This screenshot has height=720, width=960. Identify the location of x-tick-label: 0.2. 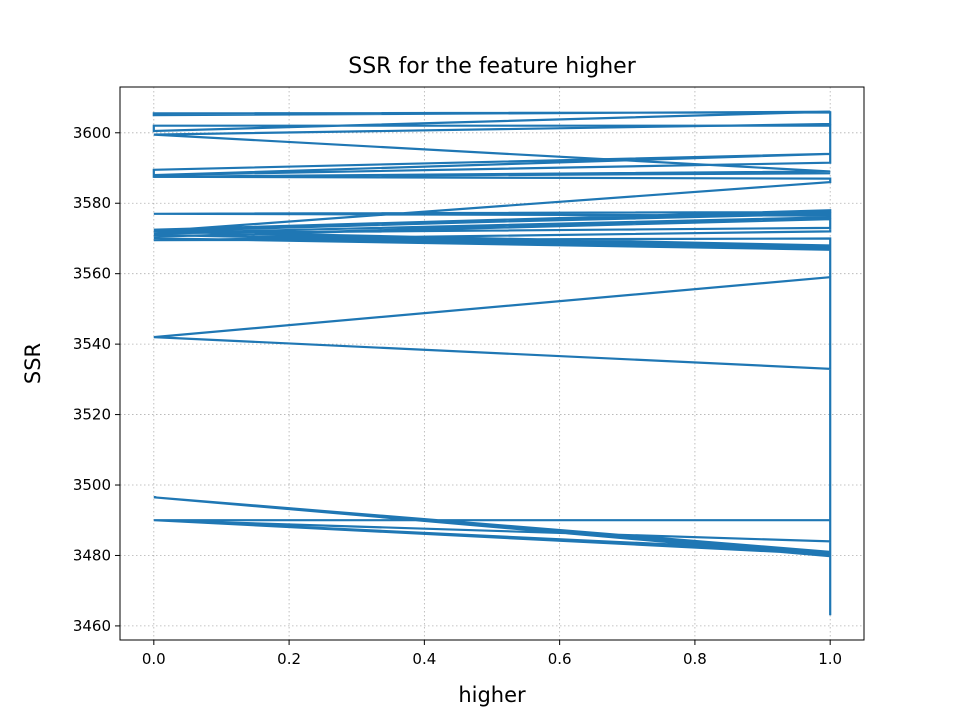
(289, 659).